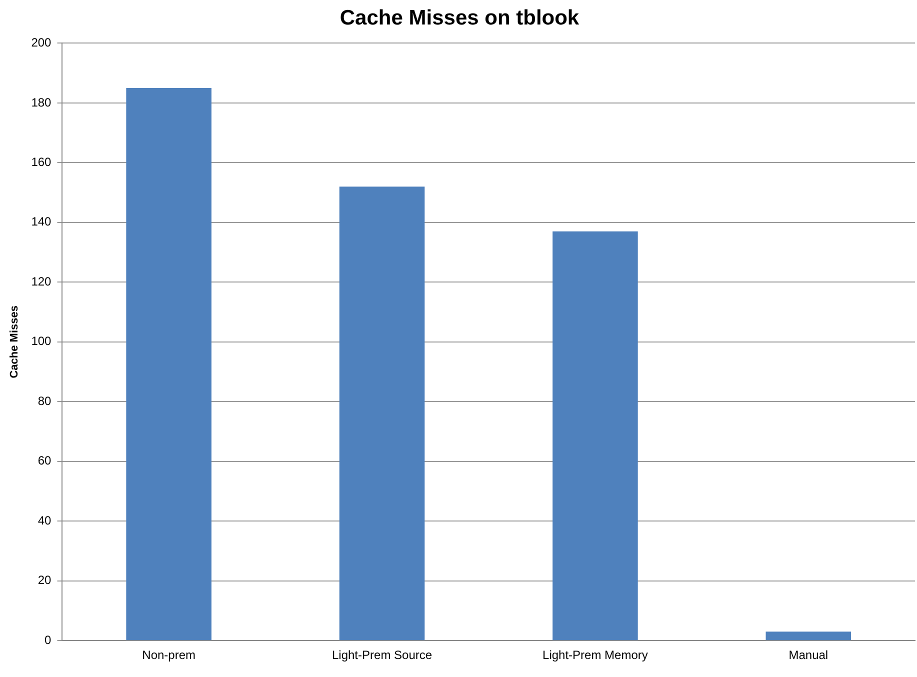  Describe the element at coordinates (41, 221) in the screenshot. I see `y-tick-label: 140` at that location.